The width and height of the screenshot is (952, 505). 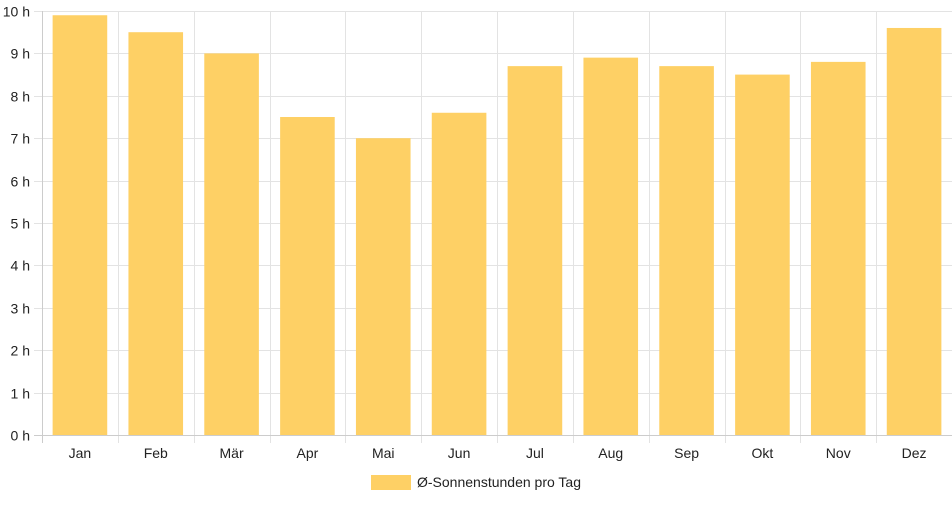 What do you see at coordinates (459, 453) in the screenshot?
I see `x-tick-label: Jun` at bounding box center [459, 453].